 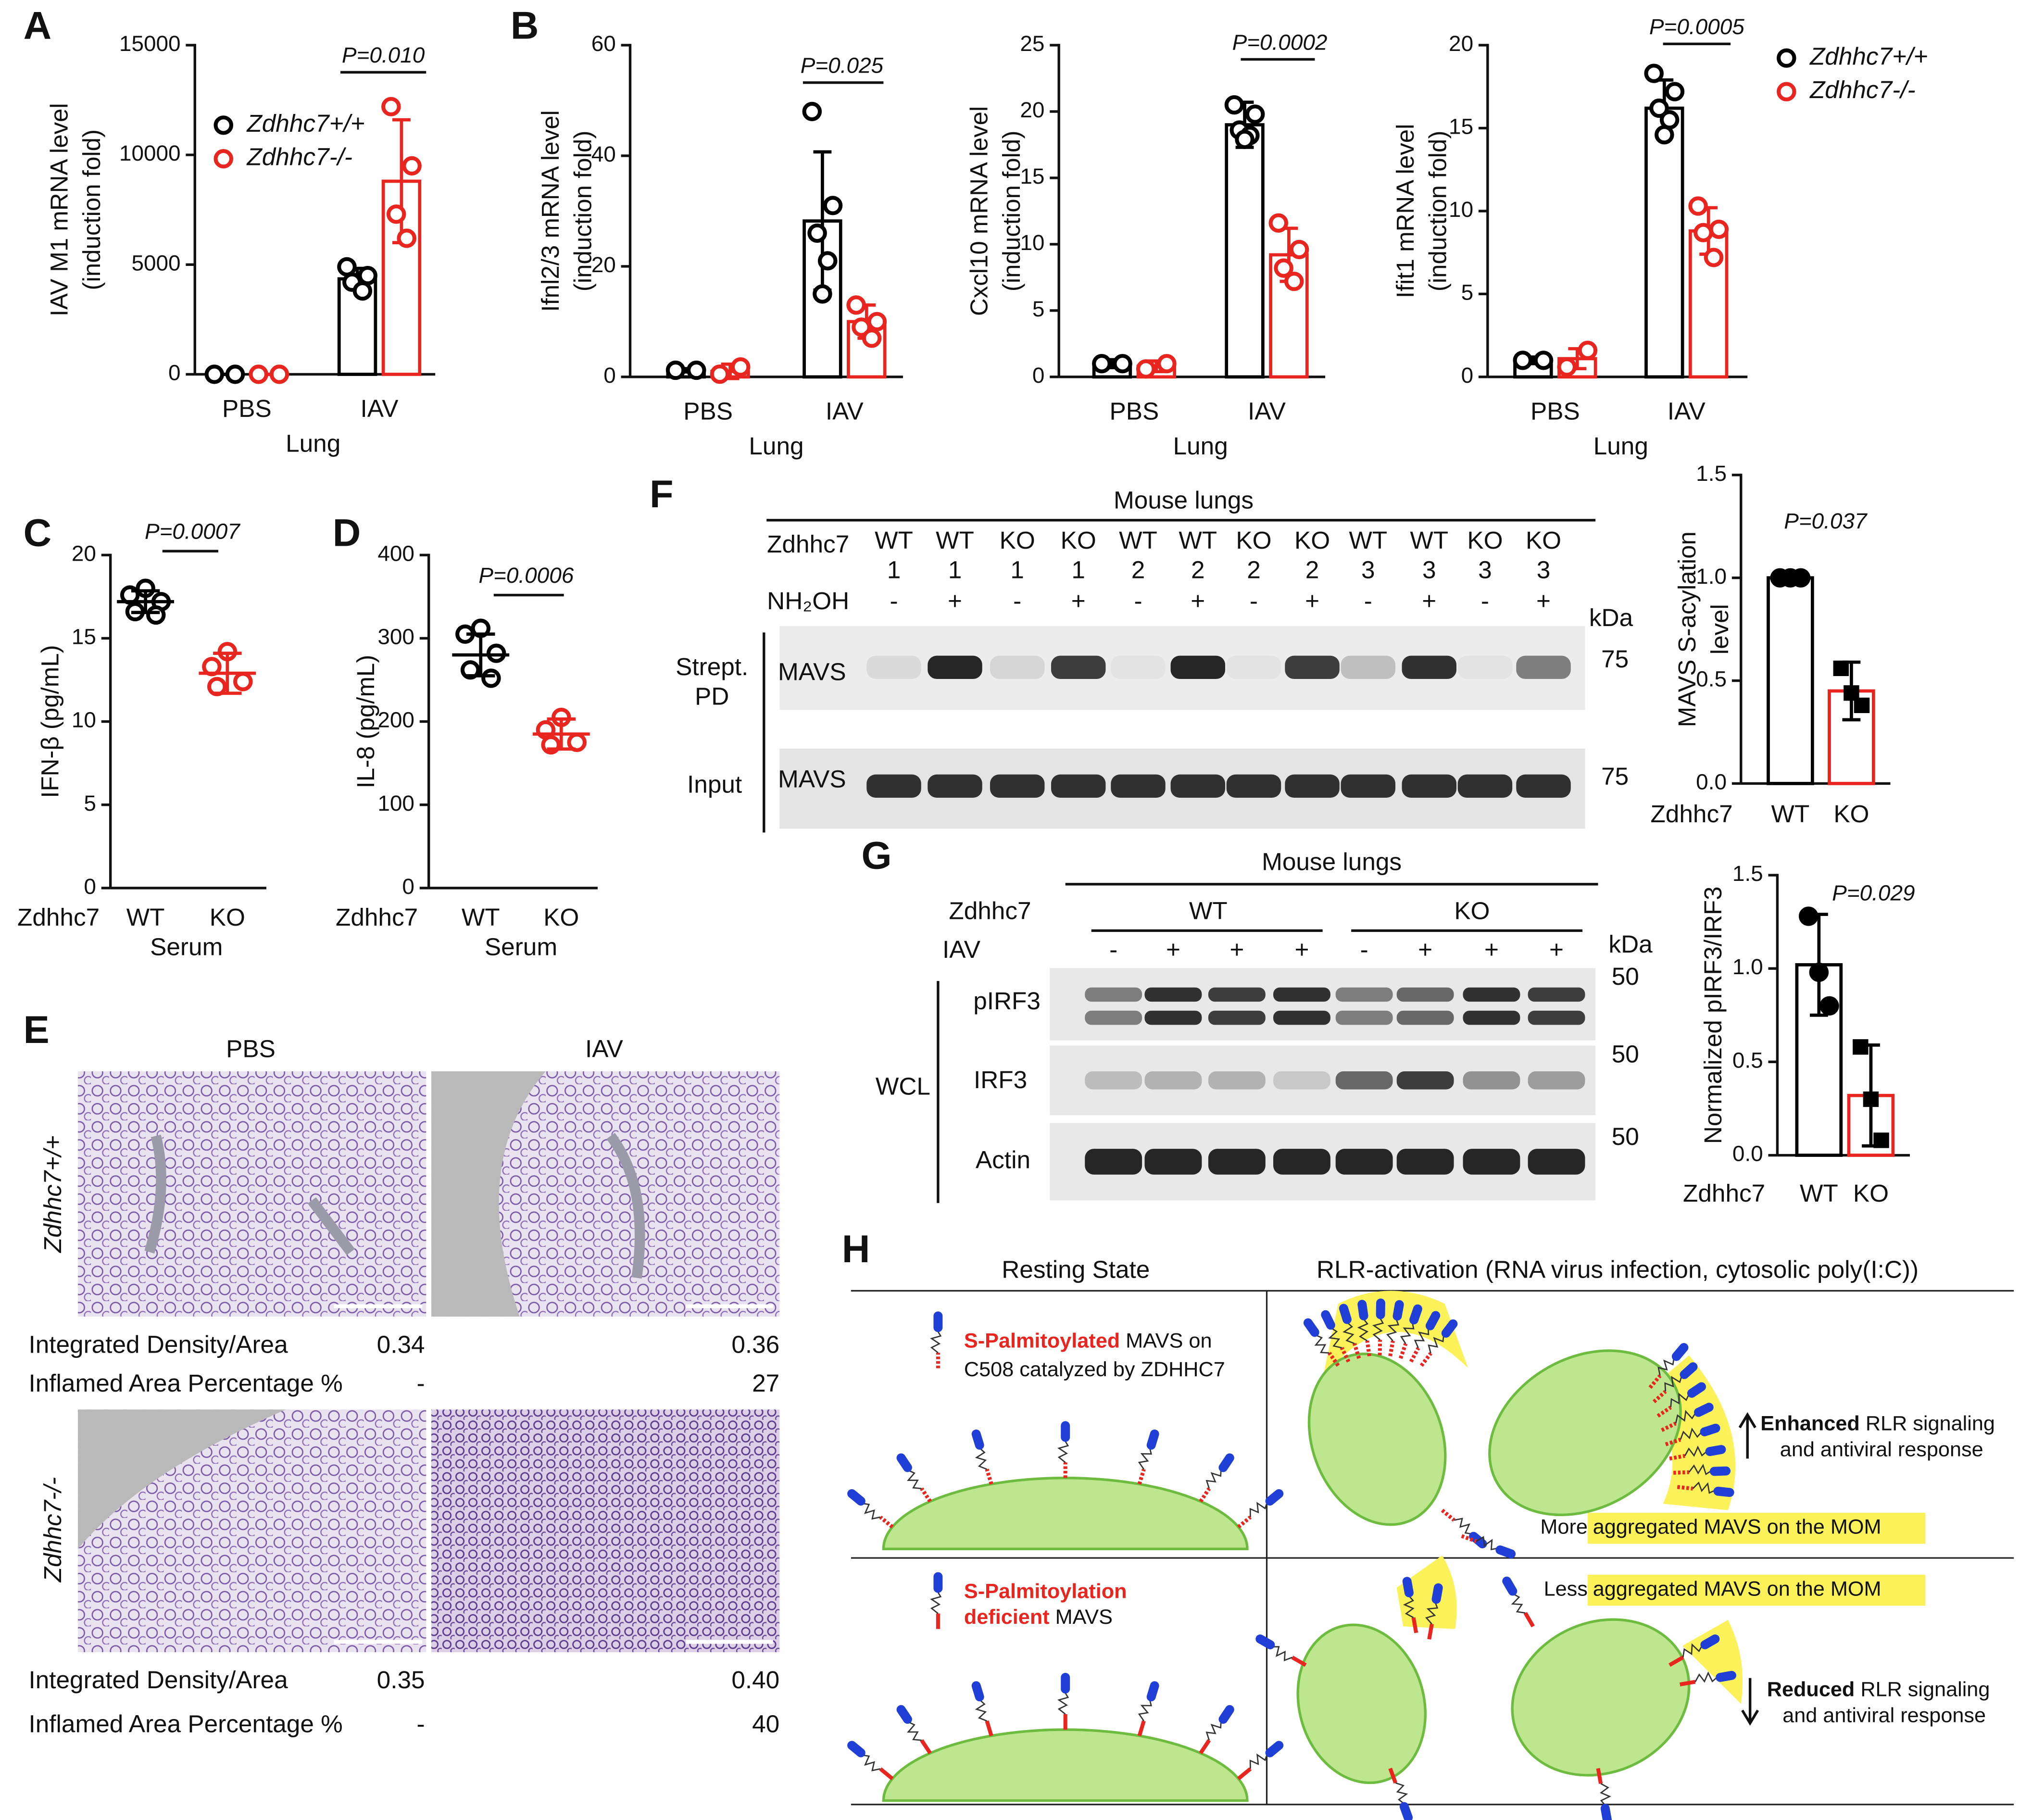 I want to click on p-value: P=0.029, so click(x=1873, y=892).